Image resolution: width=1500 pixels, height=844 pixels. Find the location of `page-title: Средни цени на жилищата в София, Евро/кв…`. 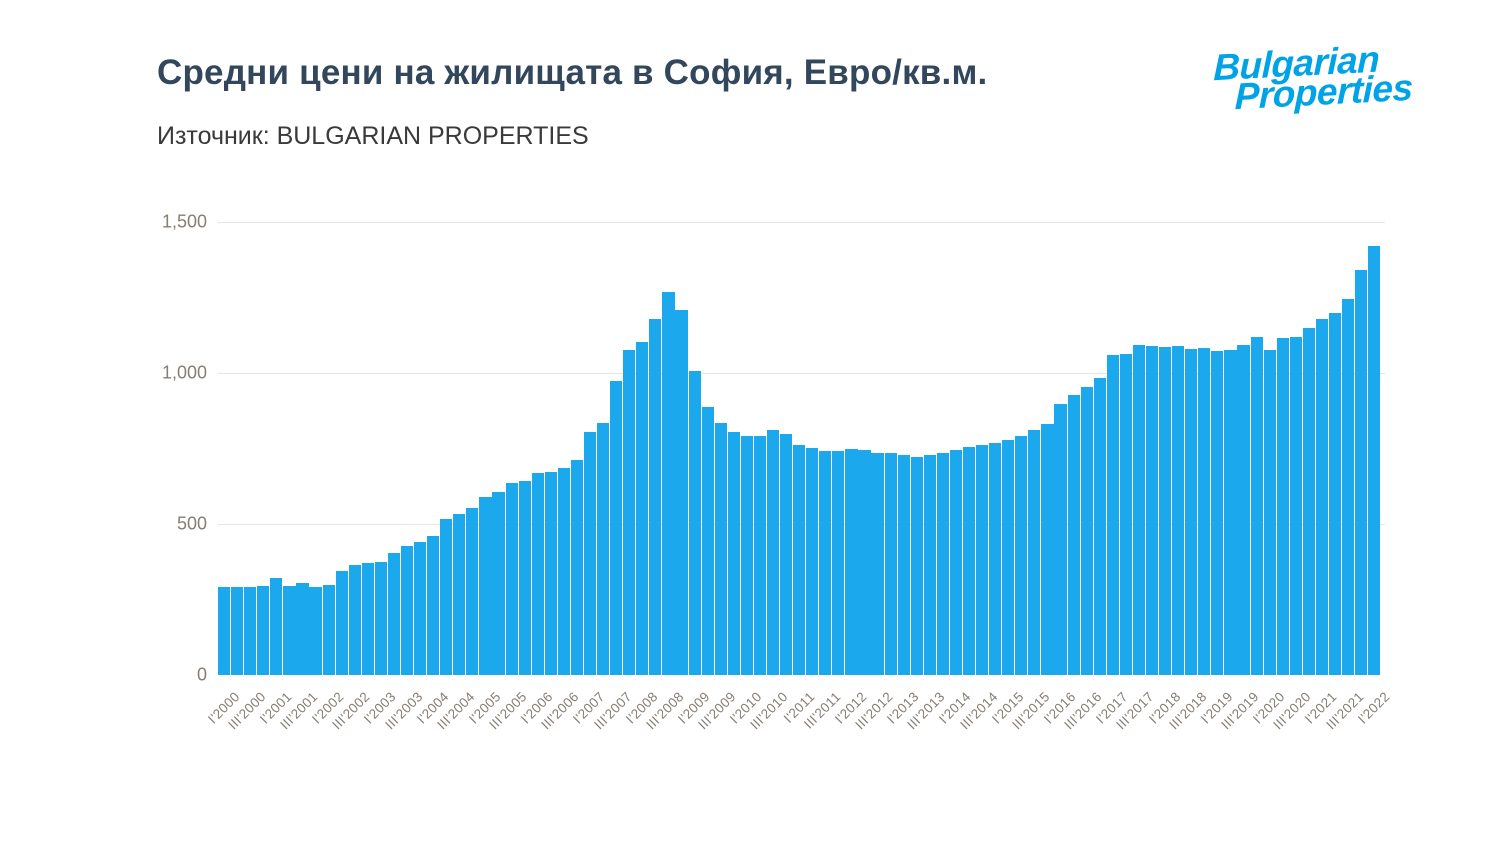

page-title: Средни цени на жилищата в София, Евро/кв… is located at coordinates (572, 72).